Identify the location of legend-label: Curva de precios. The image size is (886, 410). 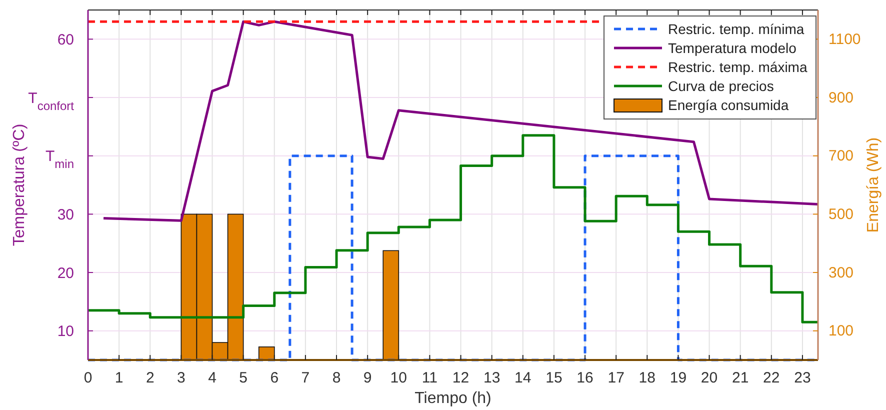
(721, 86).